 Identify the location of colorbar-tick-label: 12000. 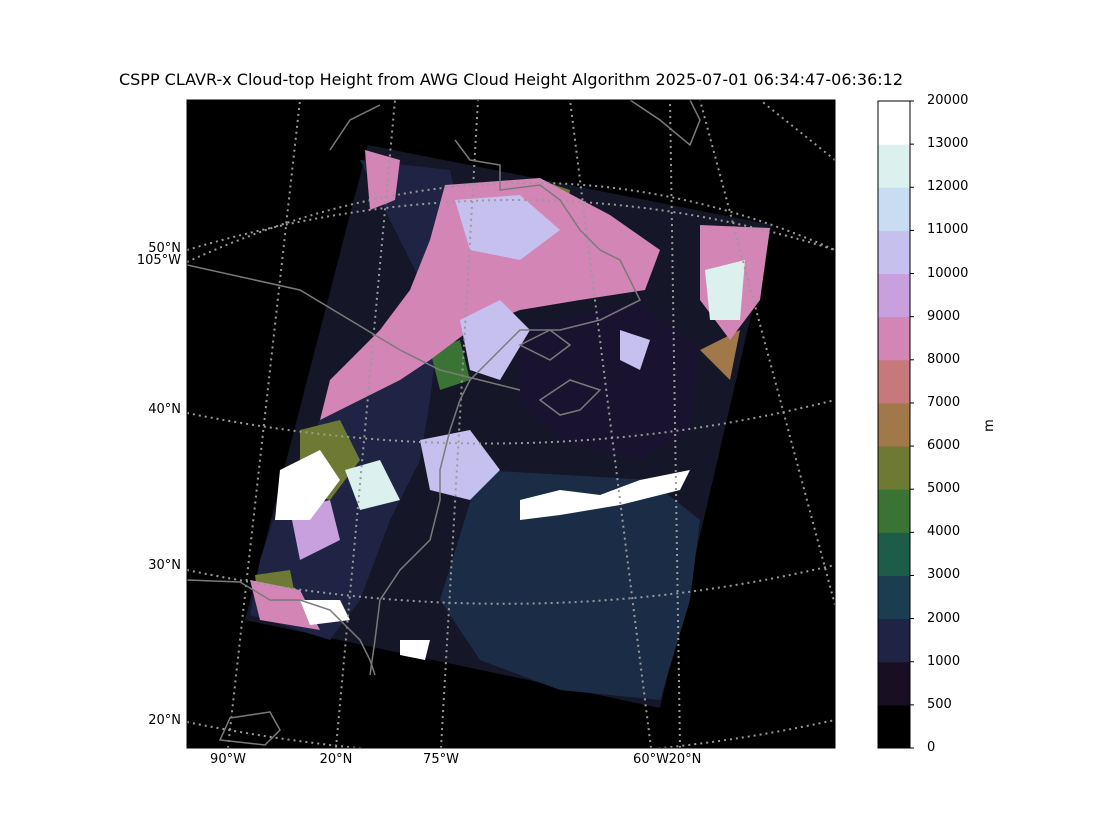
(948, 187).